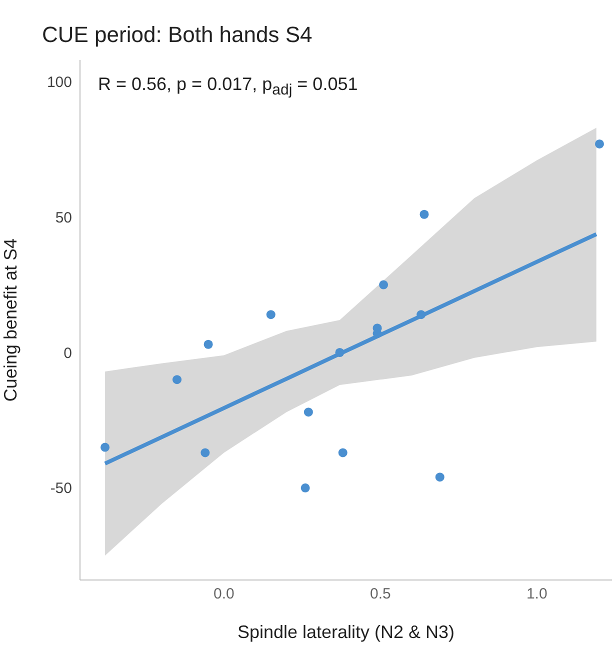 This screenshot has width=614, height=646. Describe the element at coordinates (380, 594) in the screenshot. I see `x-tick-label: 0.5` at that location.